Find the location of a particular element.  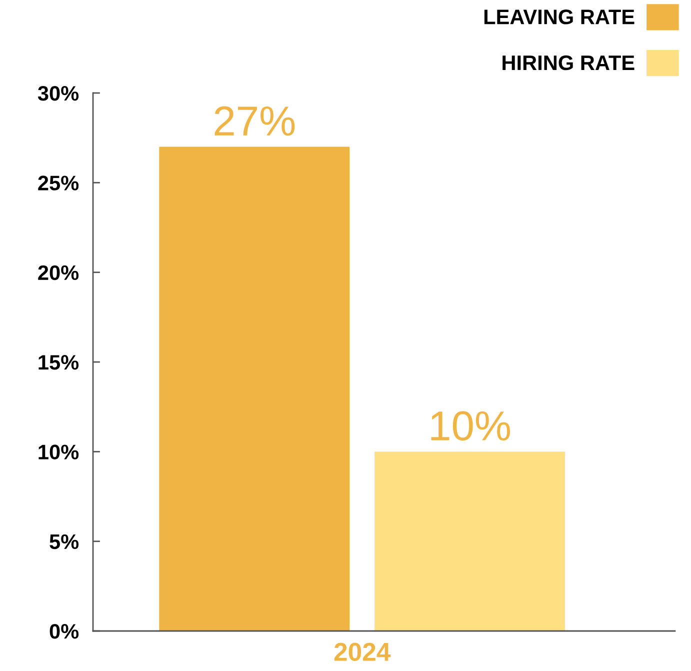

y-tick-label: 30% is located at coordinates (58, 93).